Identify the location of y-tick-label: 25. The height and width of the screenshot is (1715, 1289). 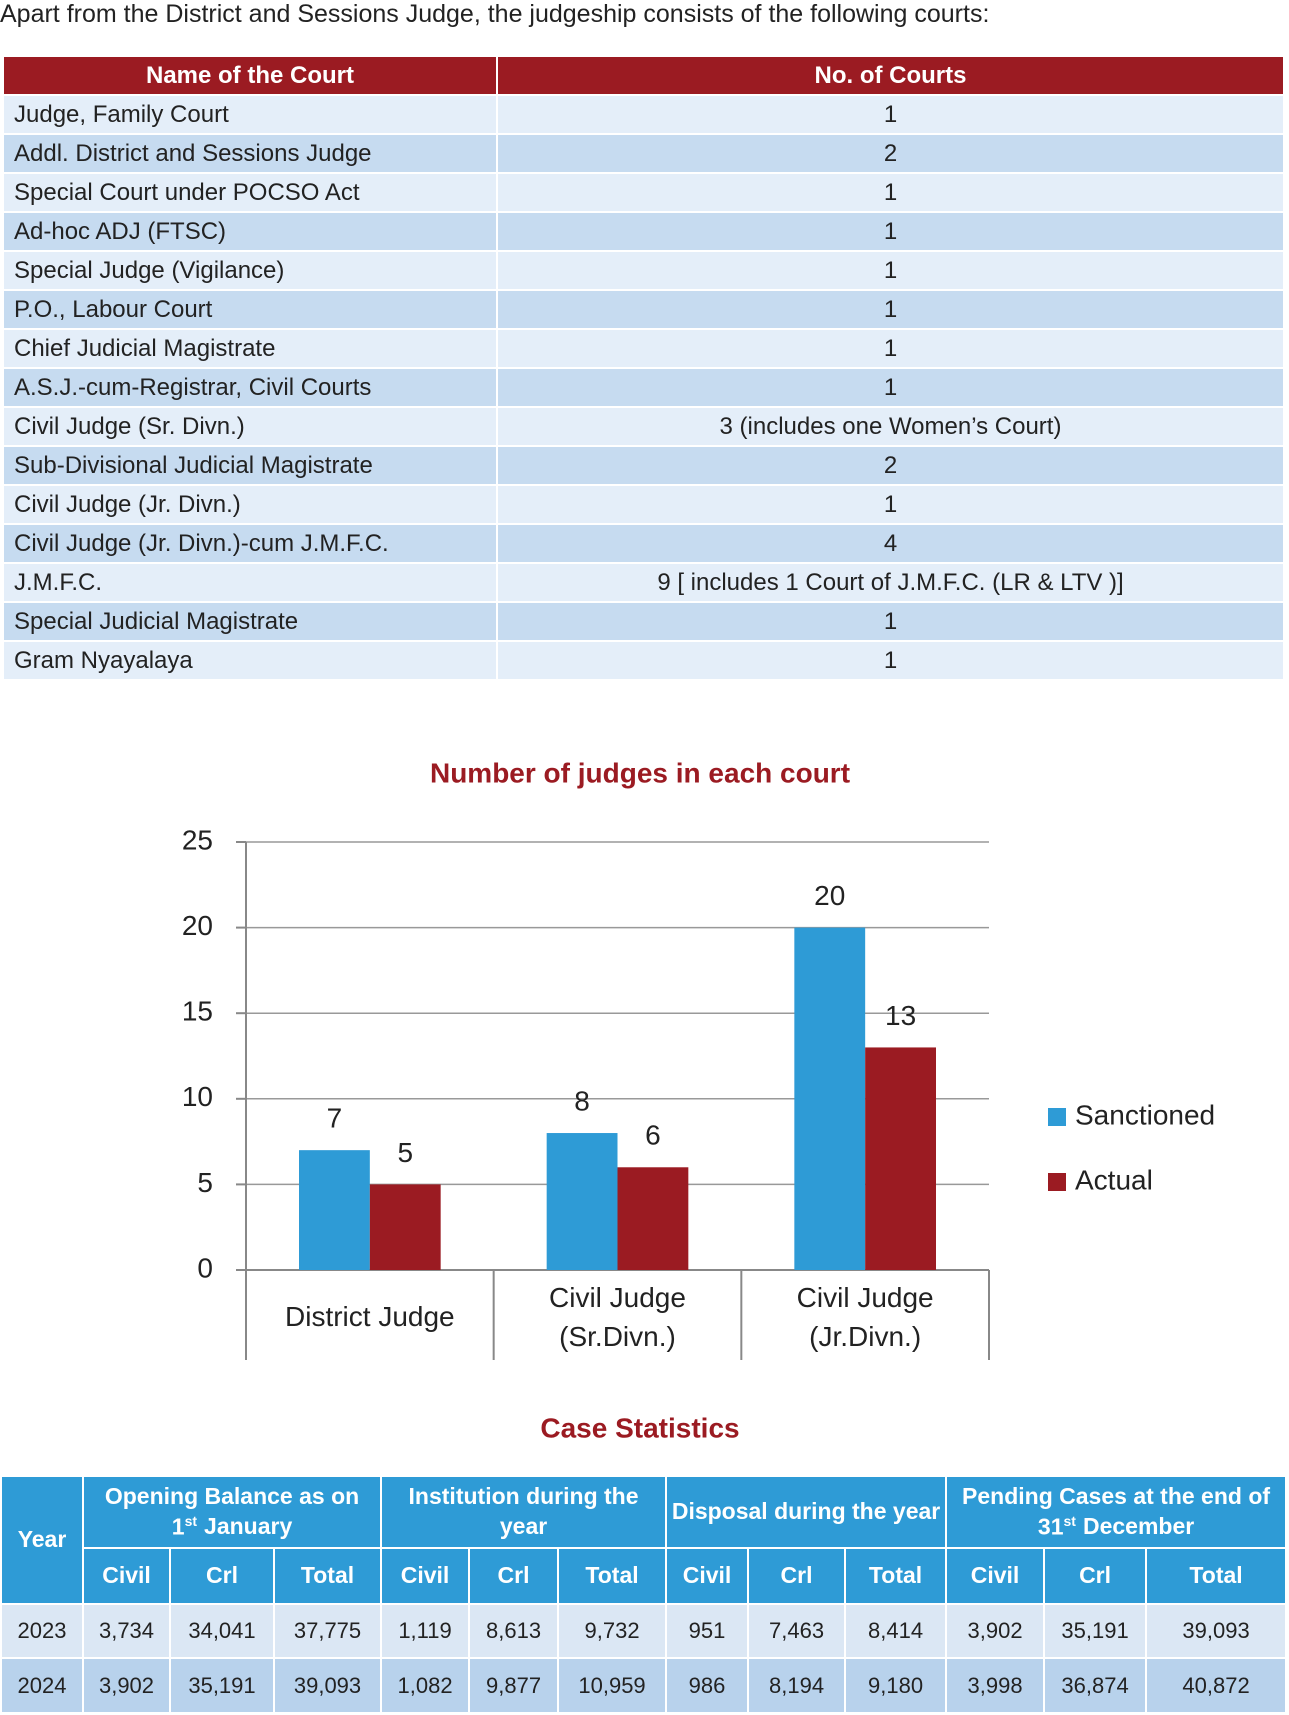
(197, 839).